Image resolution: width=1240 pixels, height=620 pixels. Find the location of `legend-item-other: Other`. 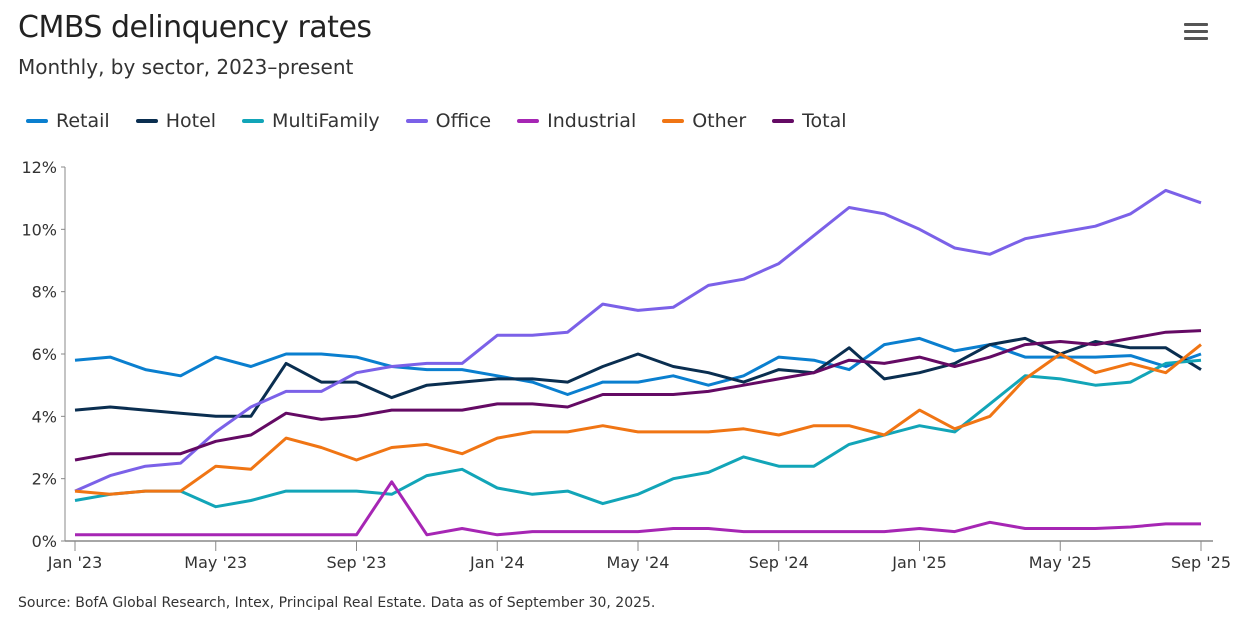

legend-item-other: Other is located at coordinates (704, 121).